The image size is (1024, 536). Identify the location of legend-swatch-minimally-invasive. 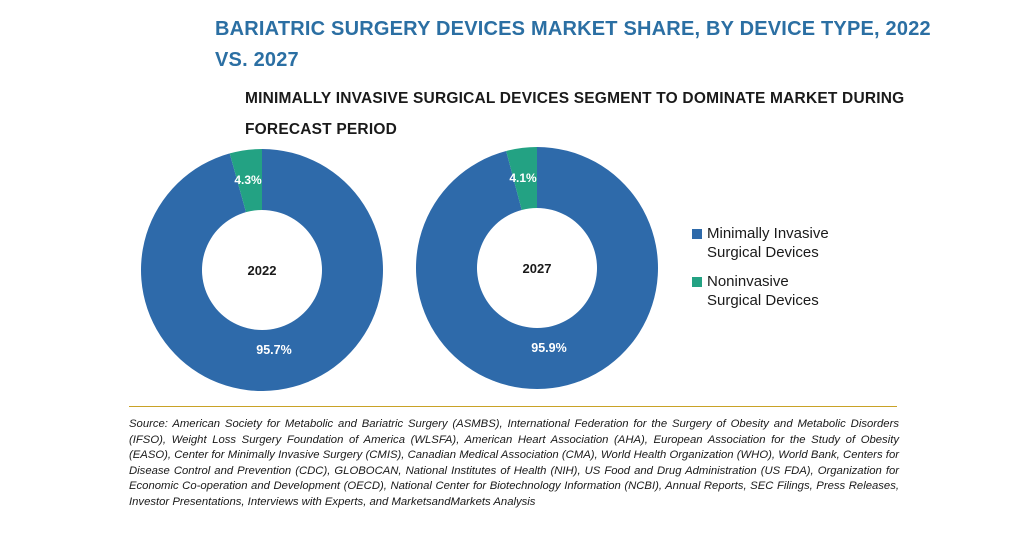
(697, 234).